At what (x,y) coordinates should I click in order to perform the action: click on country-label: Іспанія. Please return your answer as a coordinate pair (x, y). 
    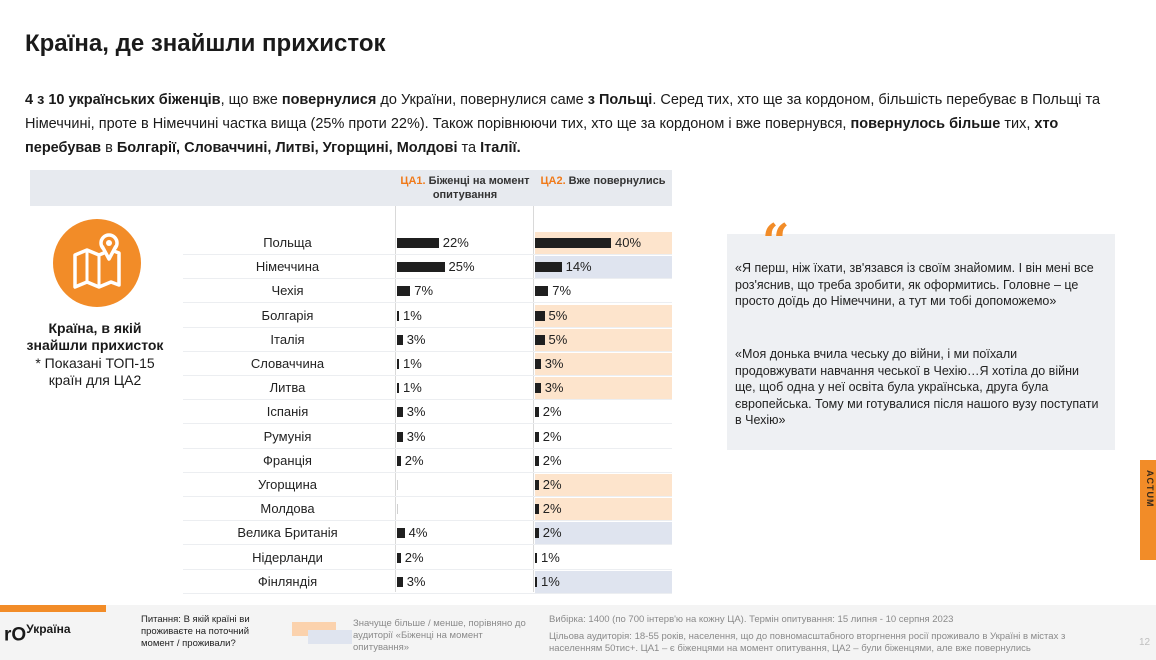
    Looking at the image, I should click on (287, 412).